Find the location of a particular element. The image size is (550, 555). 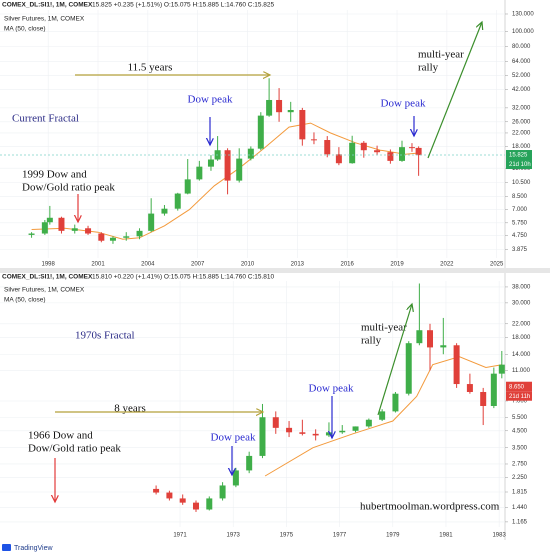

x-tick-label: 1973 is located at coordinates (234, 536).